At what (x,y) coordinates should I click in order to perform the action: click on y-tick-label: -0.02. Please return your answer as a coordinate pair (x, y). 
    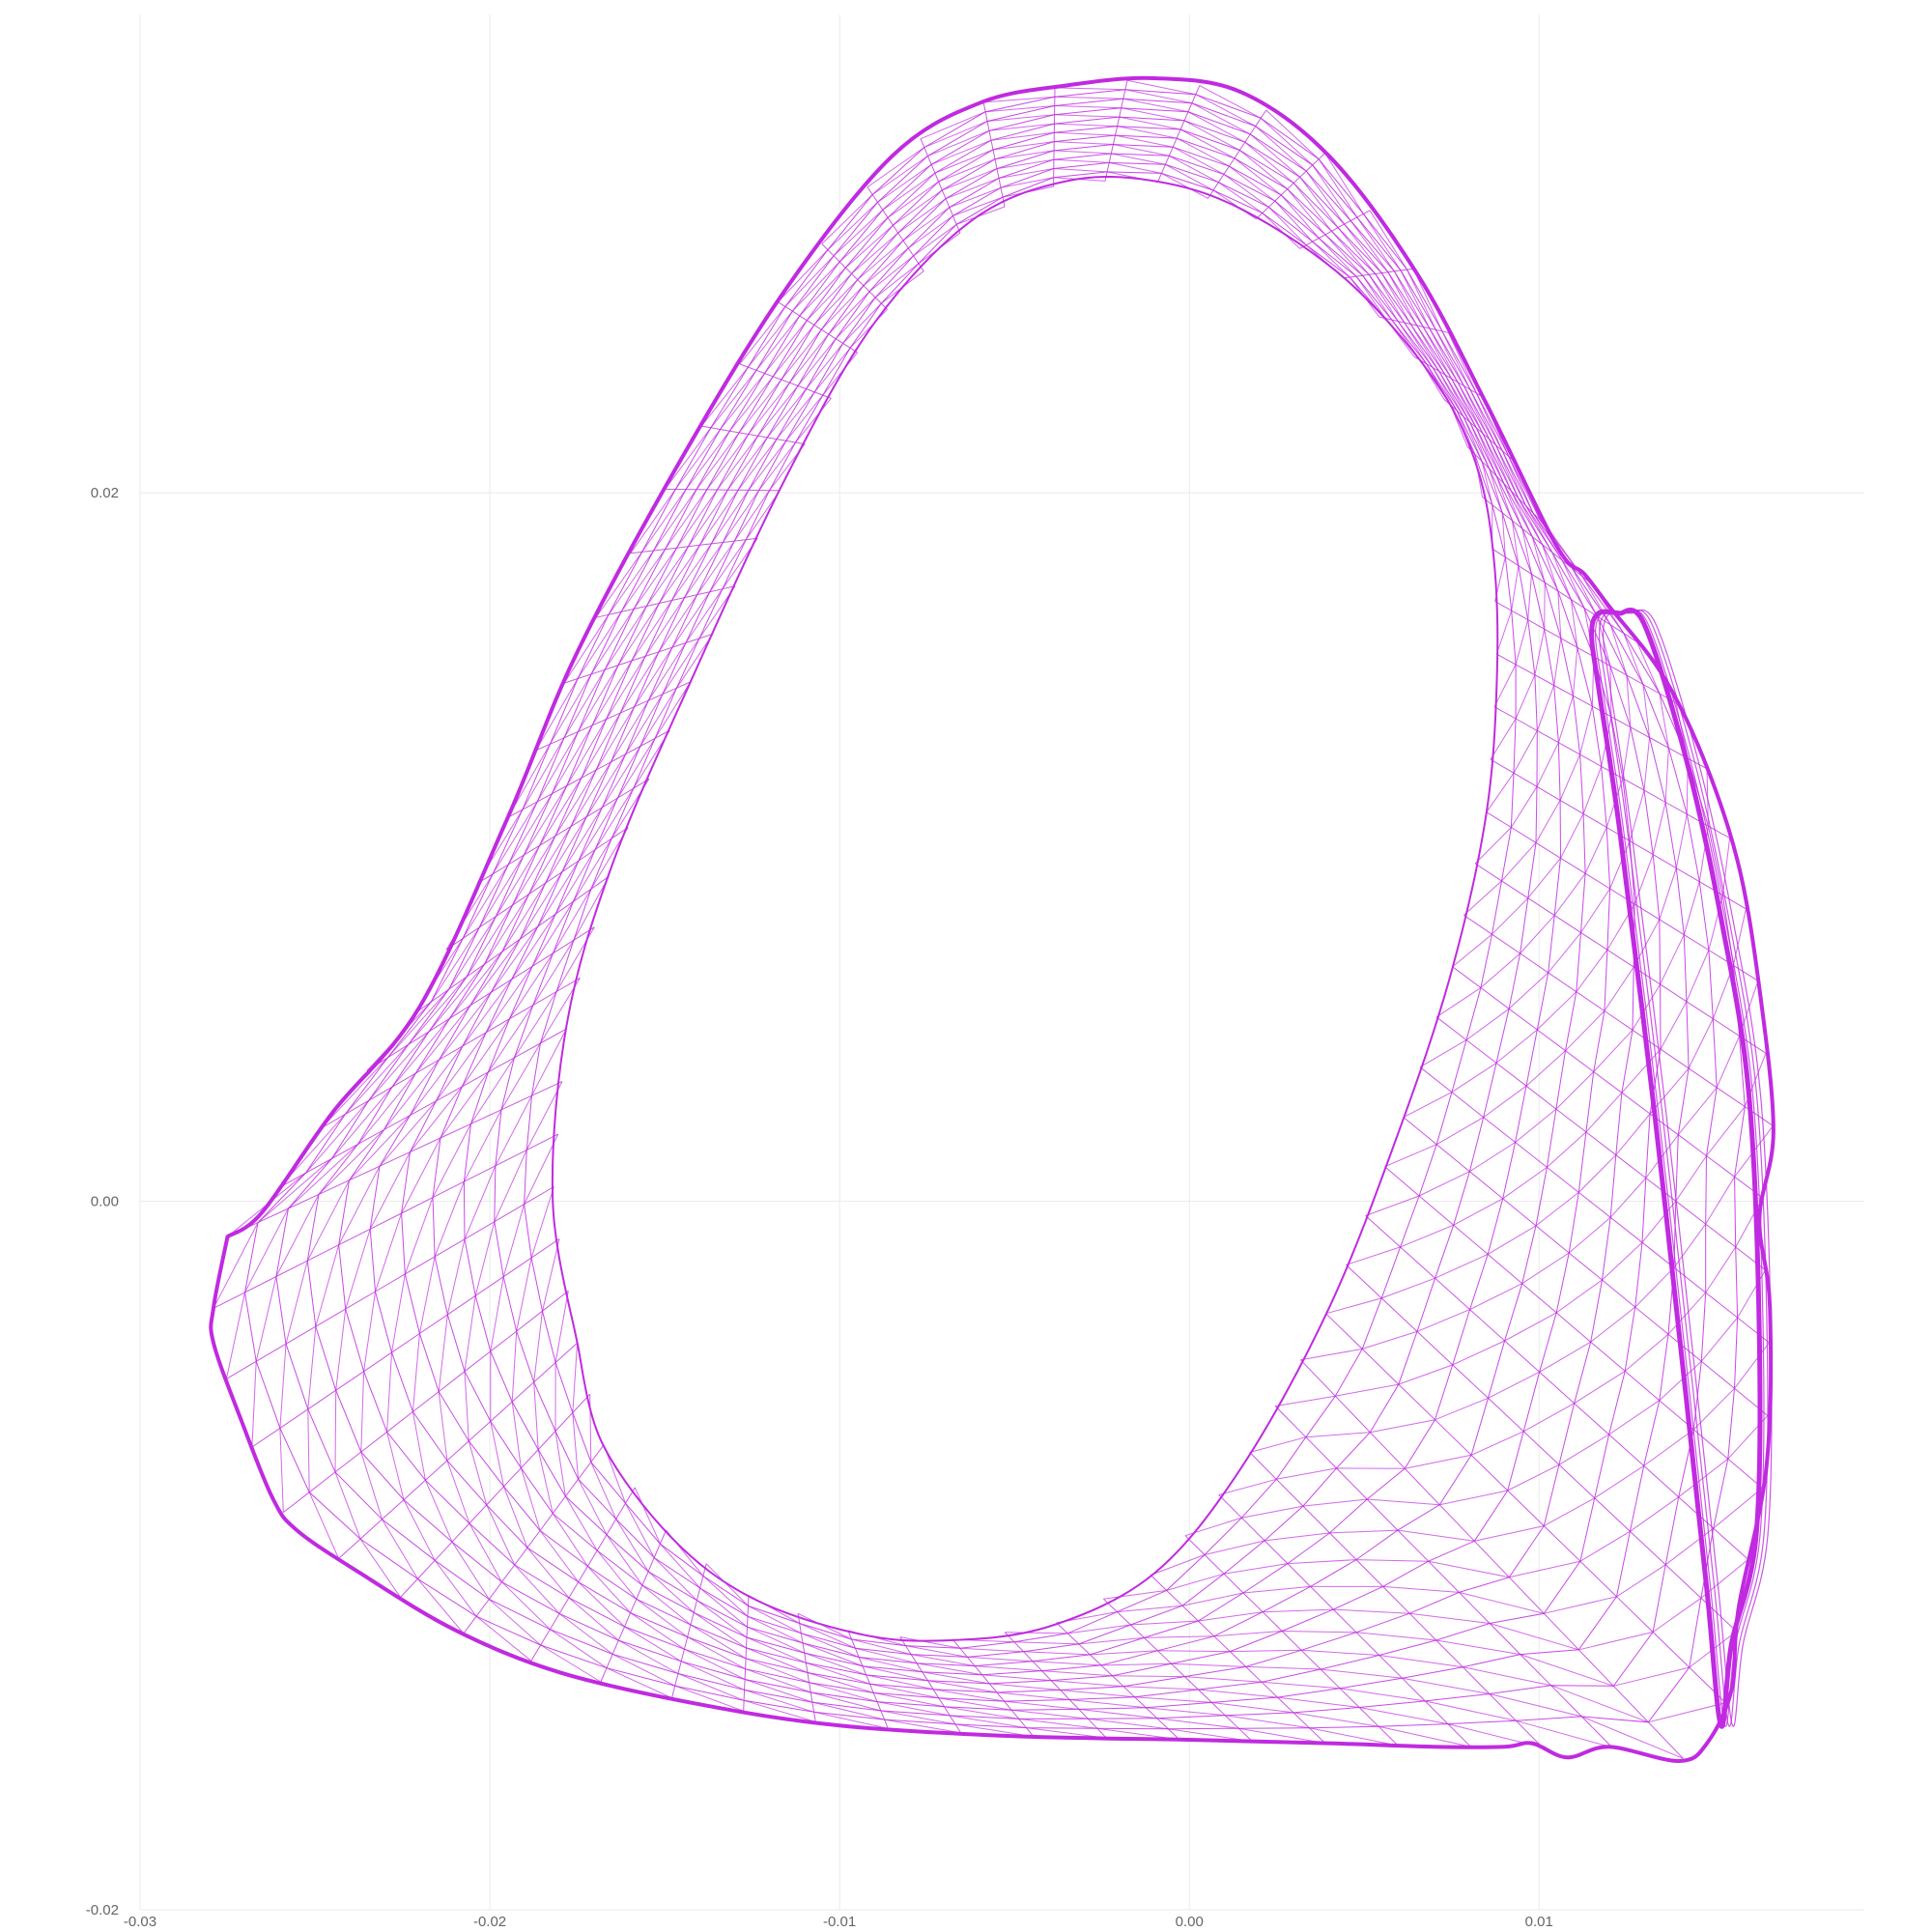
    Looking at the image, I should click on (102, 1910).